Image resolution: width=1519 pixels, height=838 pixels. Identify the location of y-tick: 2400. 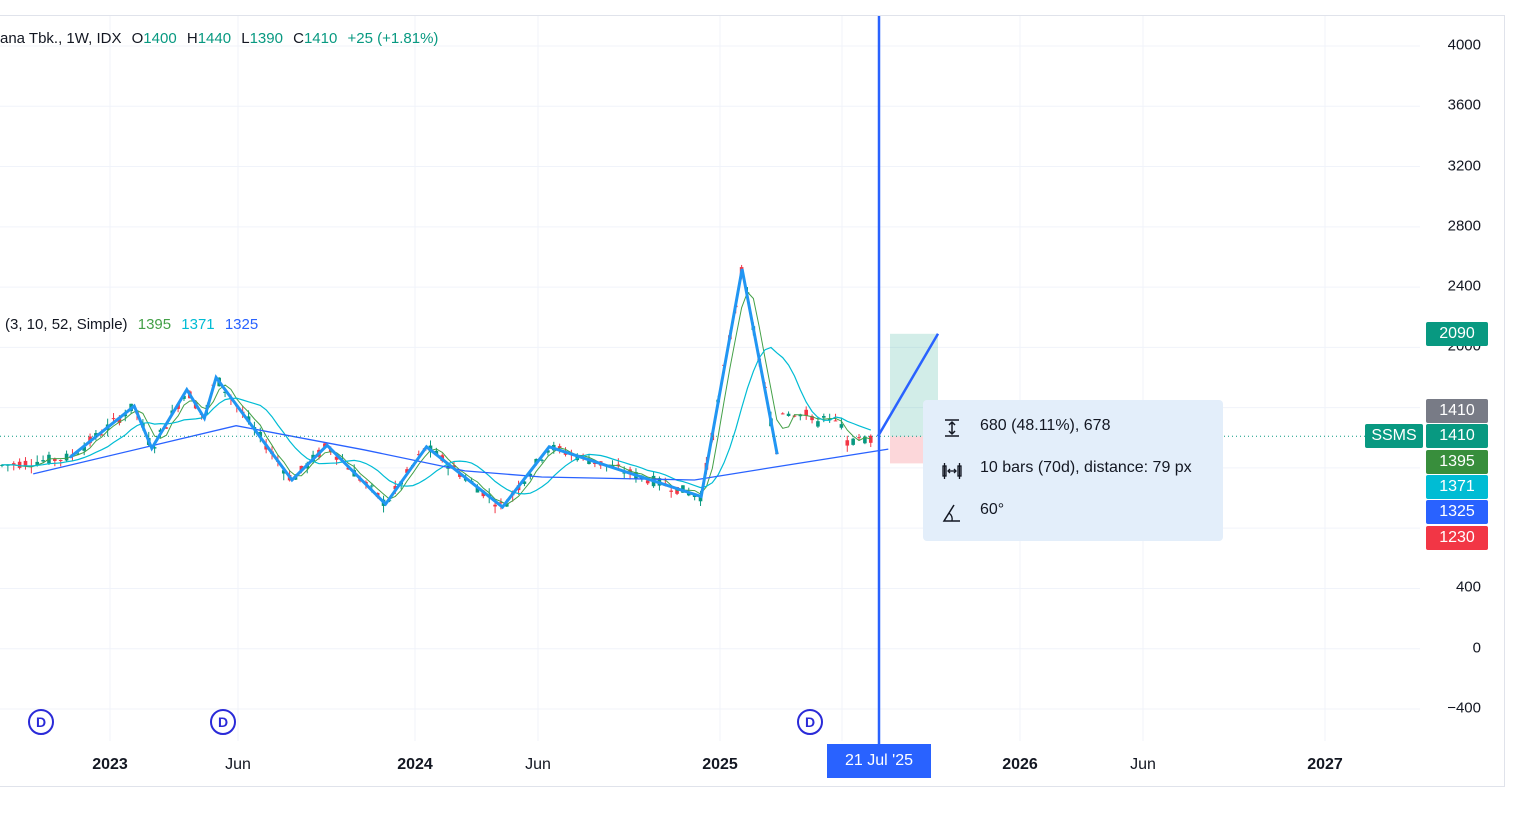
(1464, 286).